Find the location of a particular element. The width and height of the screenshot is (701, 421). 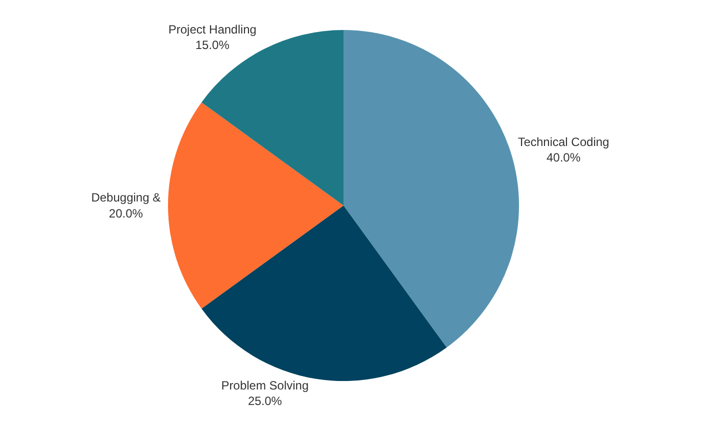

slice-label: Problem Solving is located at coordinates (265, 385).